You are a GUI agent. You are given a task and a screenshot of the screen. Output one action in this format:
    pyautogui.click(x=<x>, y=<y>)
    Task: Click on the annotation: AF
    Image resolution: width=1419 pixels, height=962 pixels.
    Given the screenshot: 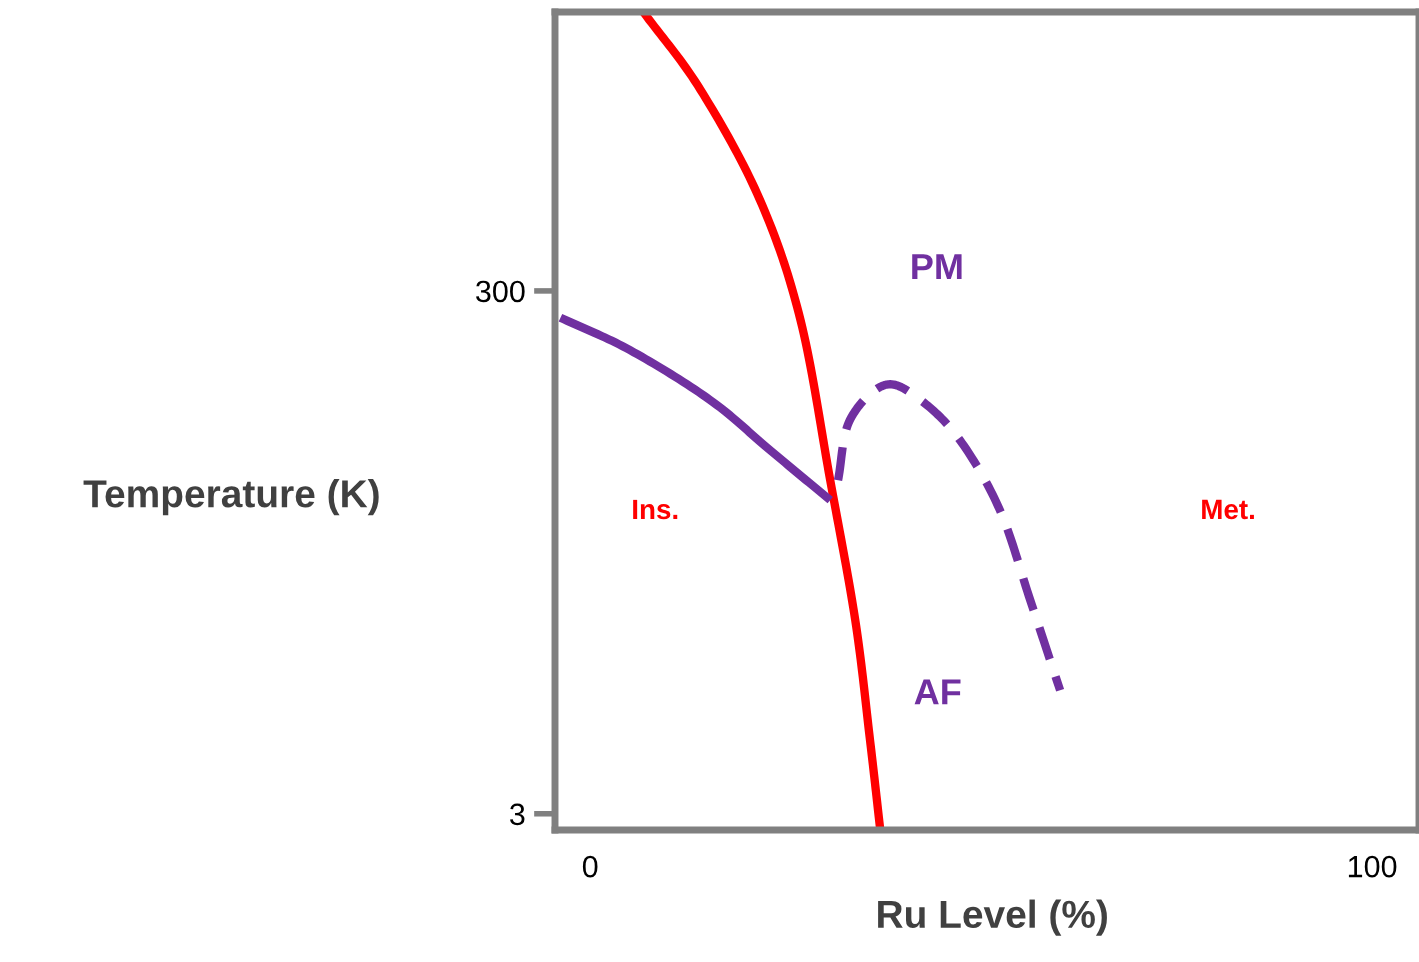 What is the action you would take?
    pyautogui.click(x=937, y=692)
    